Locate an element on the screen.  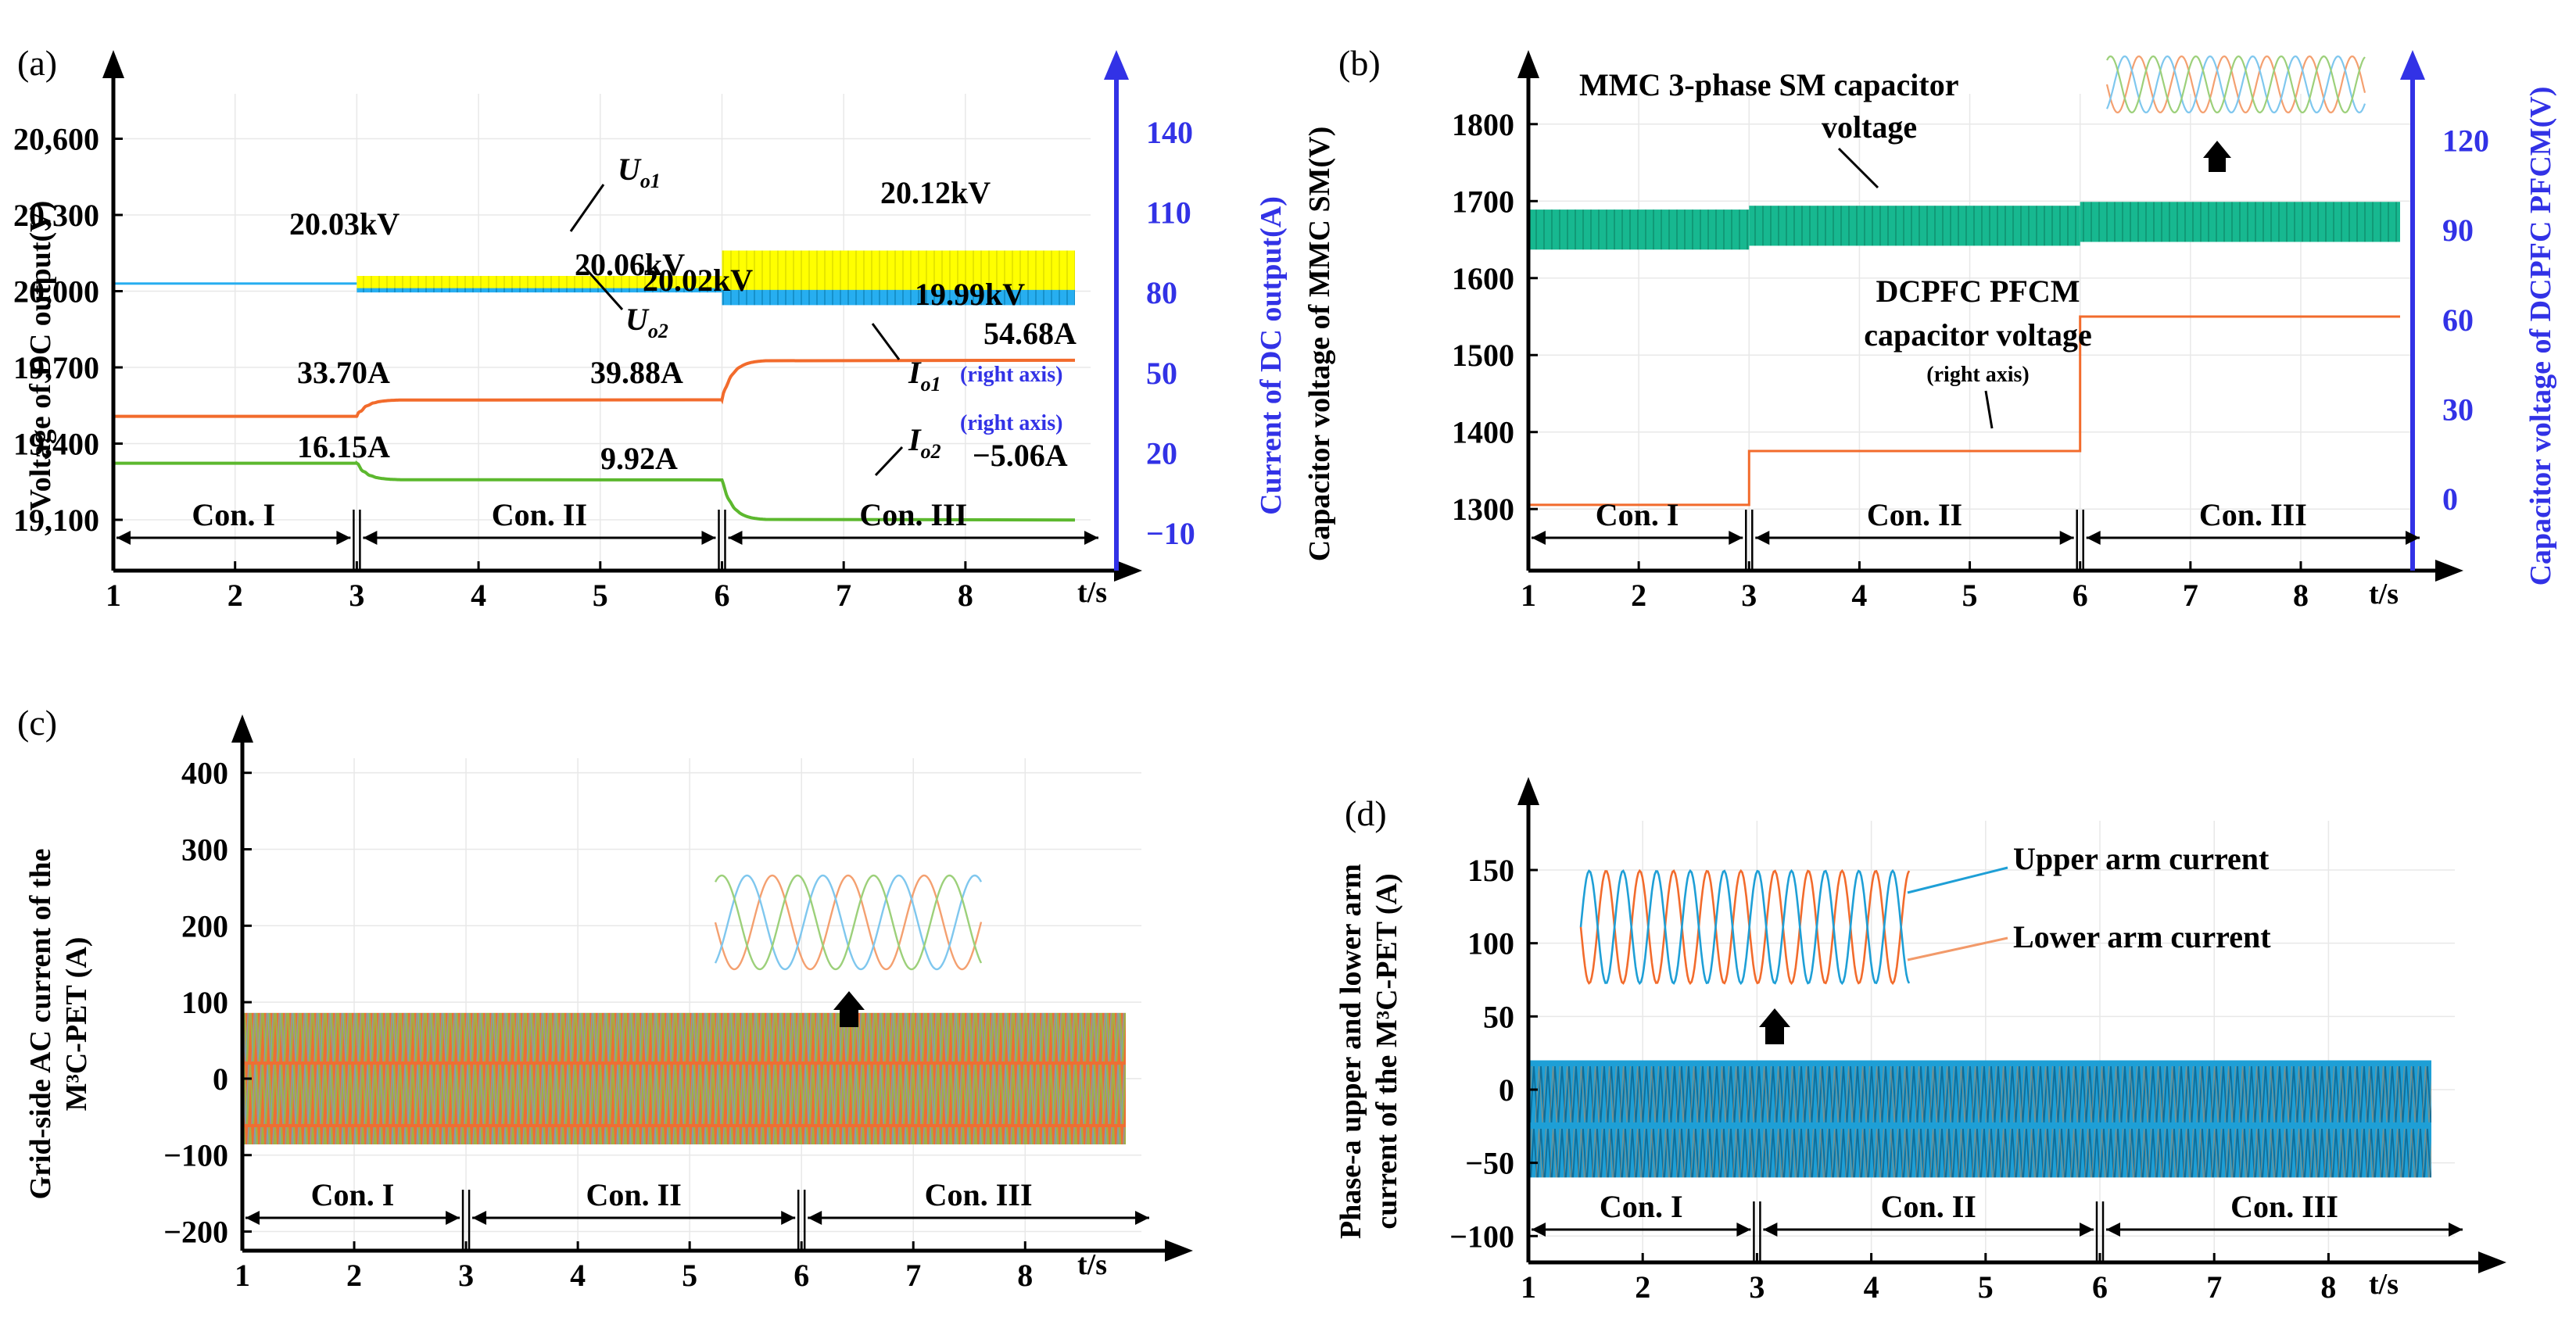
y-tick-a-4: 19,400 is located at coordinates (56, 444).